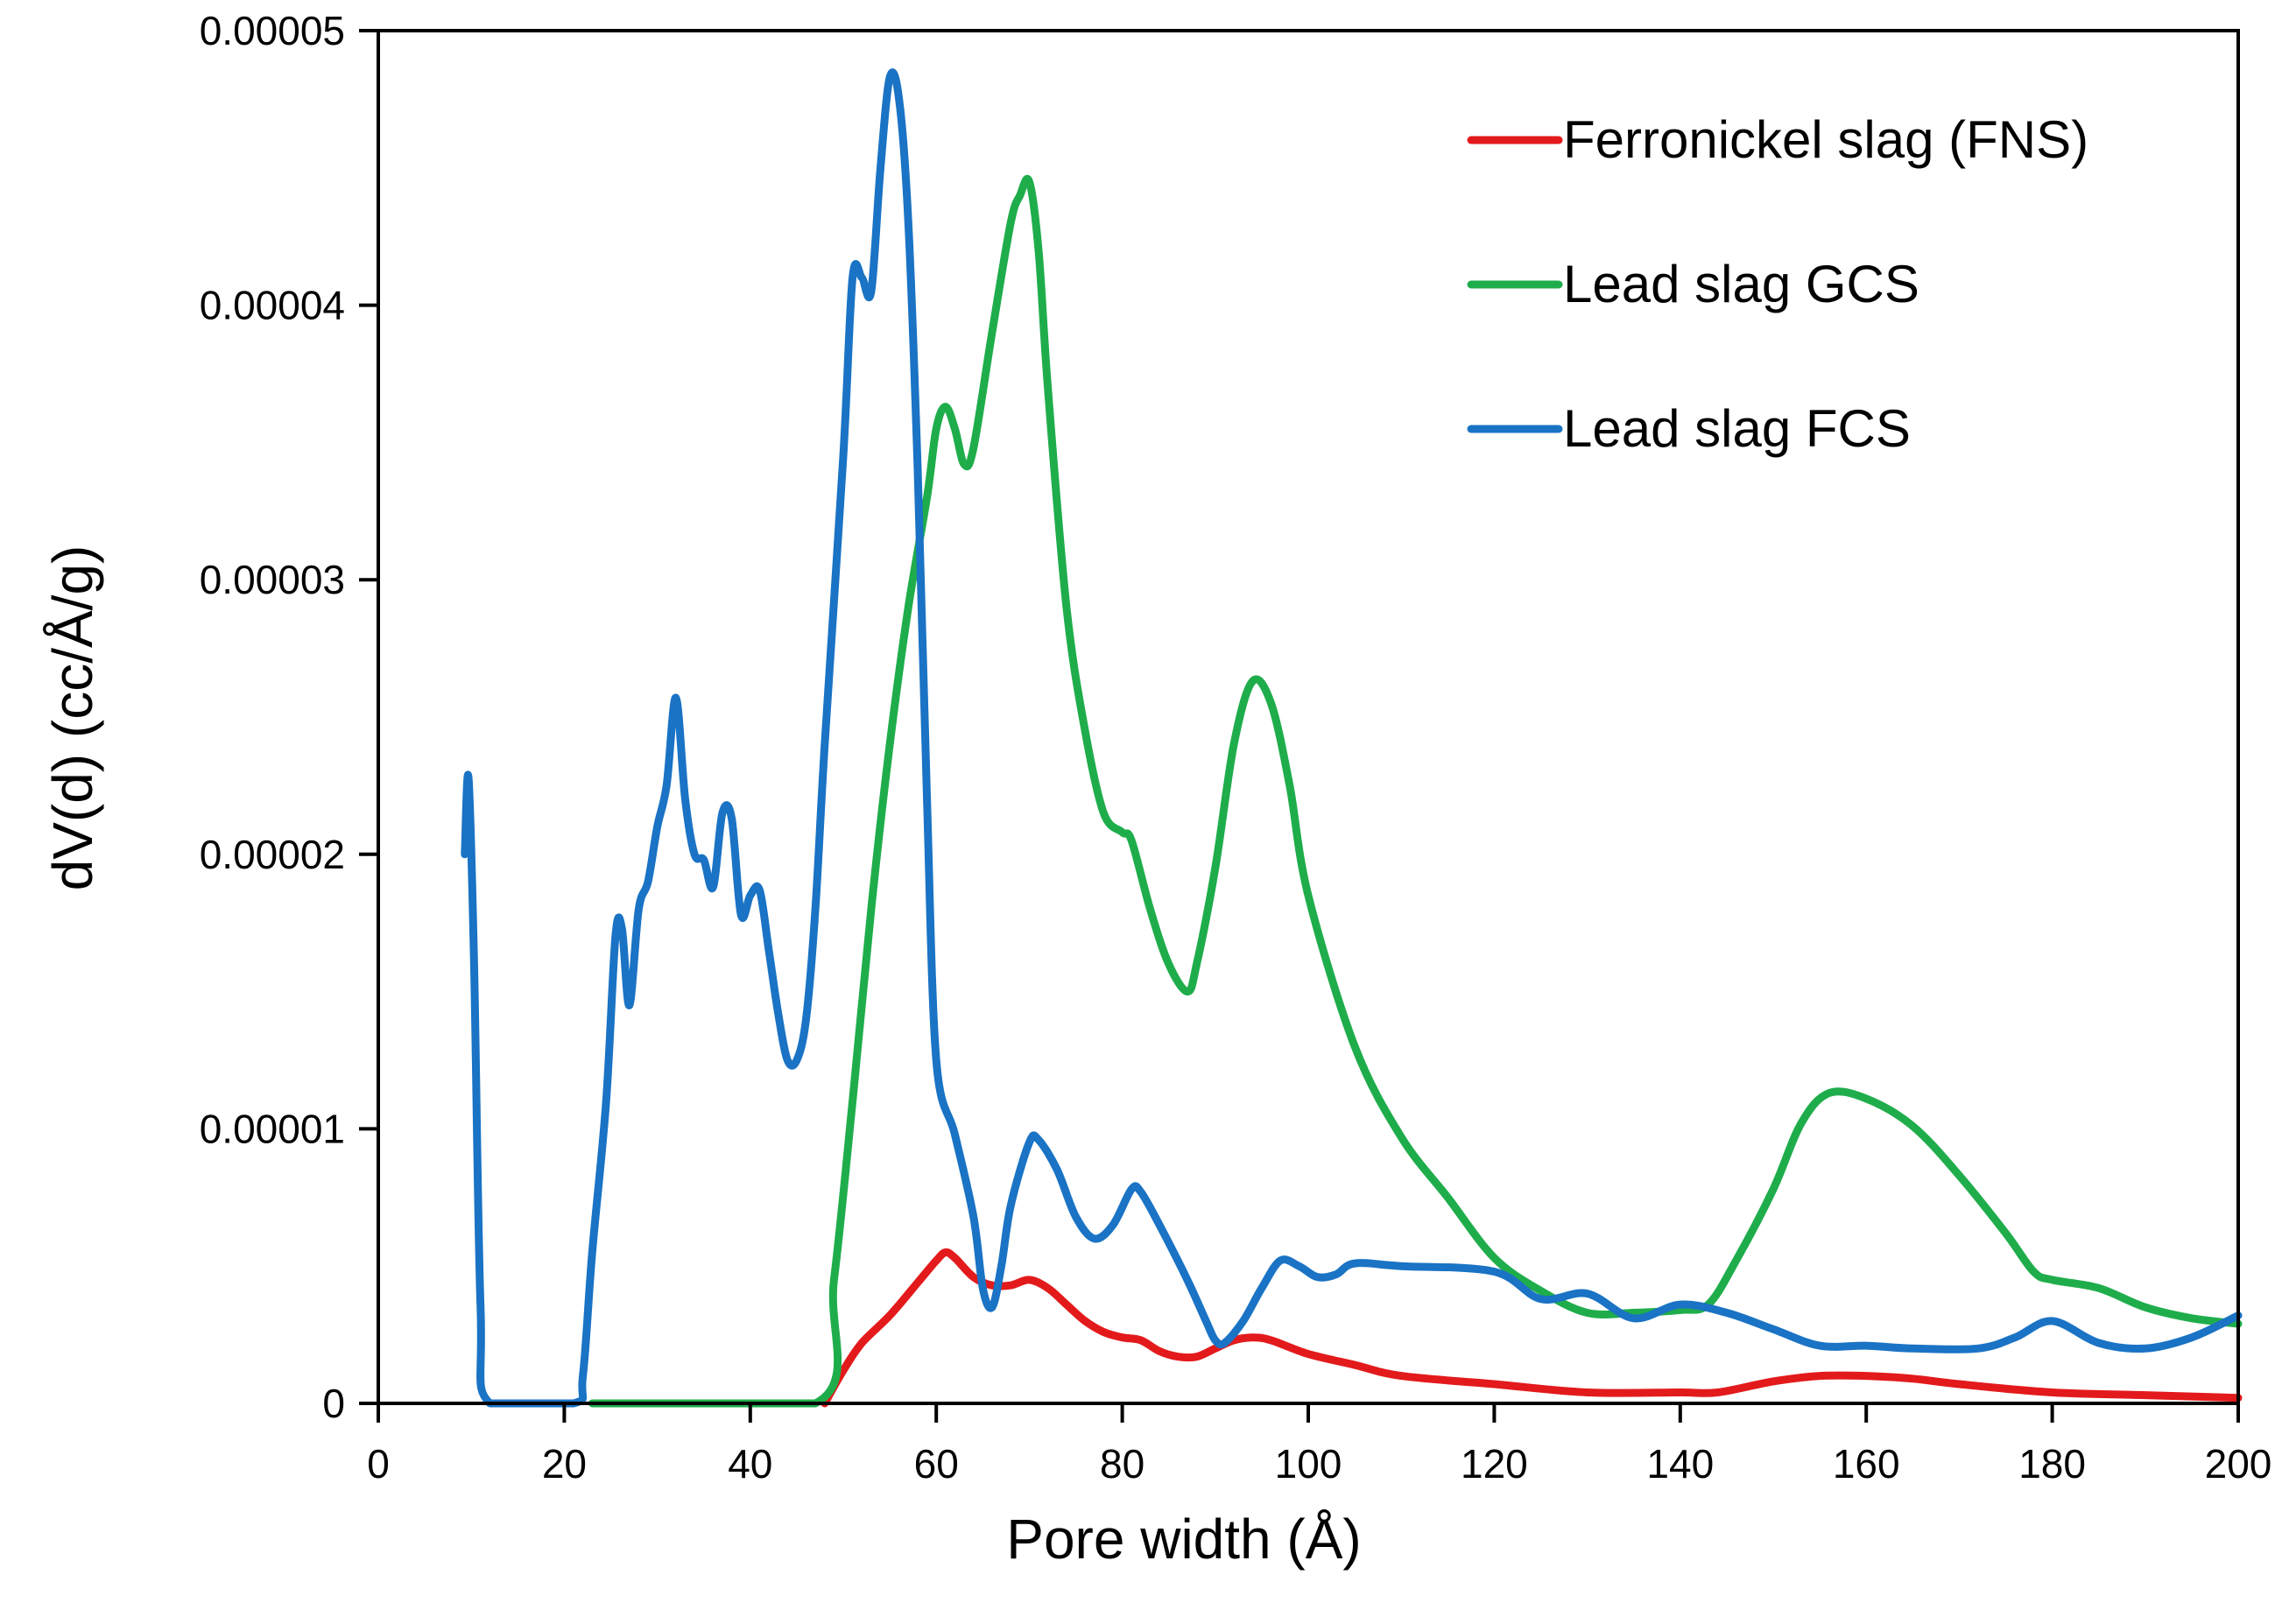 Image resolution: width=2275 pixels, height=1624 pixels. What do you see at coordinates (272, 305) in the screenshot?
I see `y-tick-label: 0.00004` at bounding box center [272, 305].